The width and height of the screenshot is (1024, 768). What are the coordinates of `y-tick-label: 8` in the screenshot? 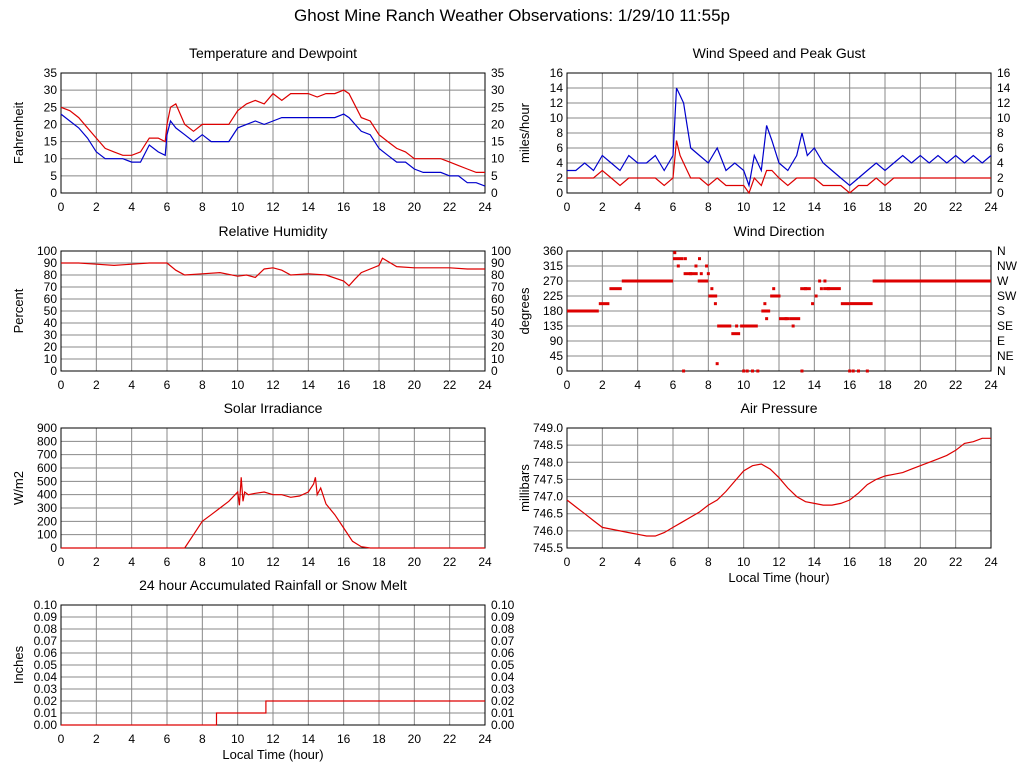 It's located at (559, 133).